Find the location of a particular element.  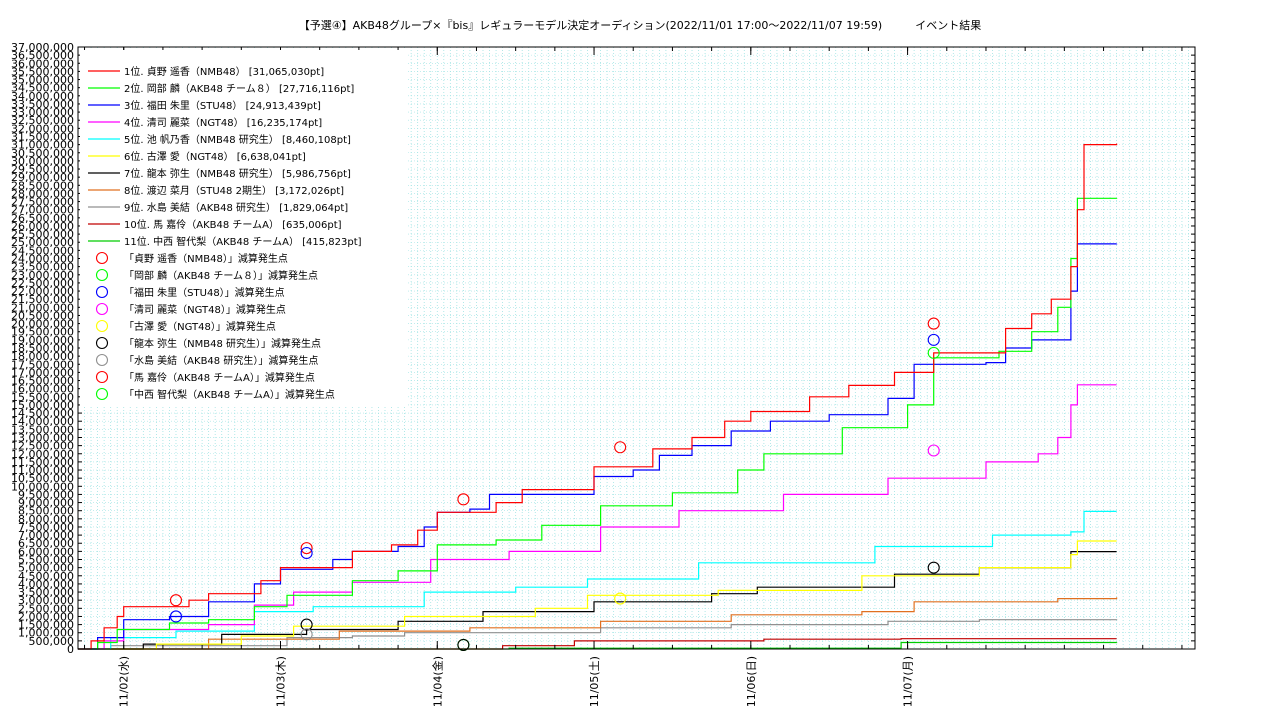

legend-marker-label: 「古澤 愛（NGT48）」減算発生点 is located at coordinates (200, 326).